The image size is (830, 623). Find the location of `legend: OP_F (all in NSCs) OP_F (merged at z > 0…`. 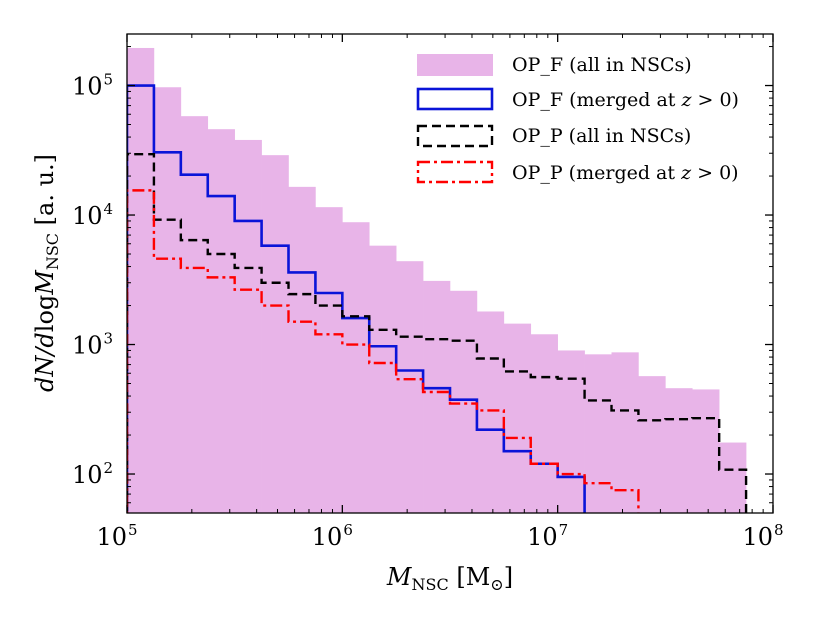

legend: OP_F (all in NSCs) OP_F (merged at z > 0… is located at coordinates (577, 119).